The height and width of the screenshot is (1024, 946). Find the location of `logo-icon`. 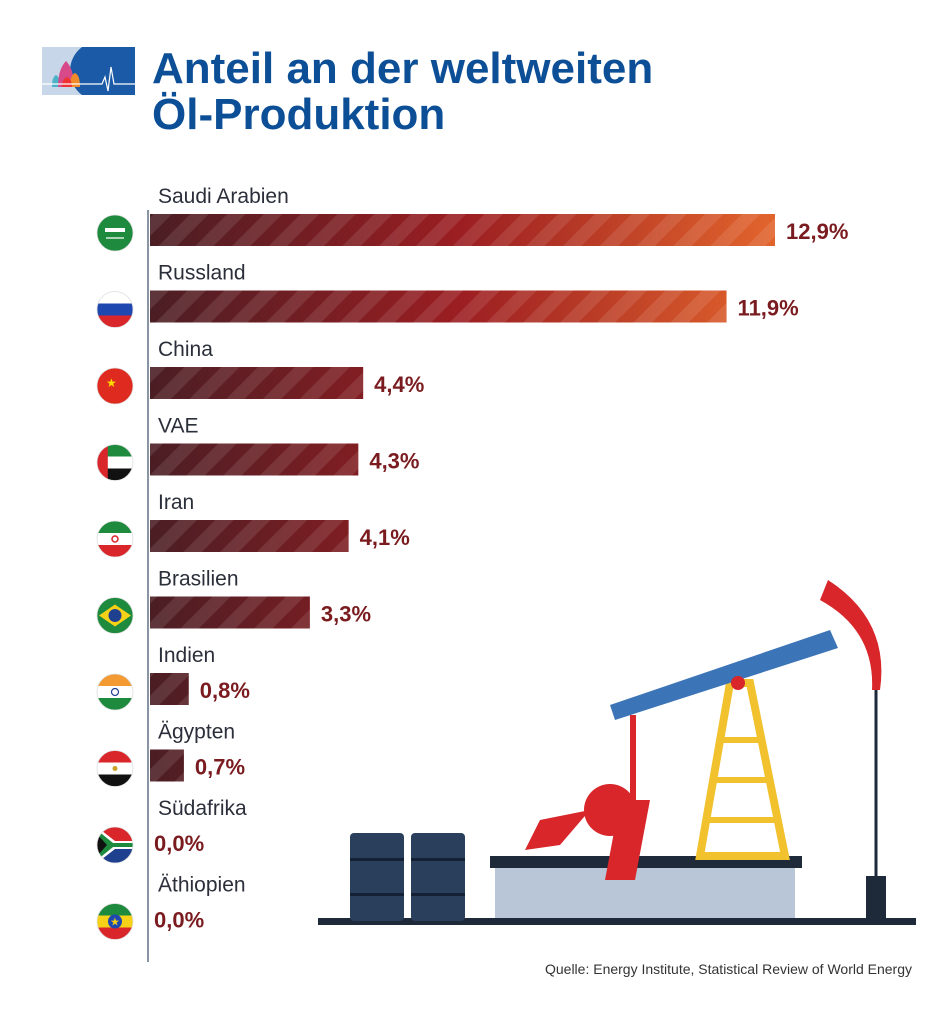

logo-icon is located at coordinates (88, 71).